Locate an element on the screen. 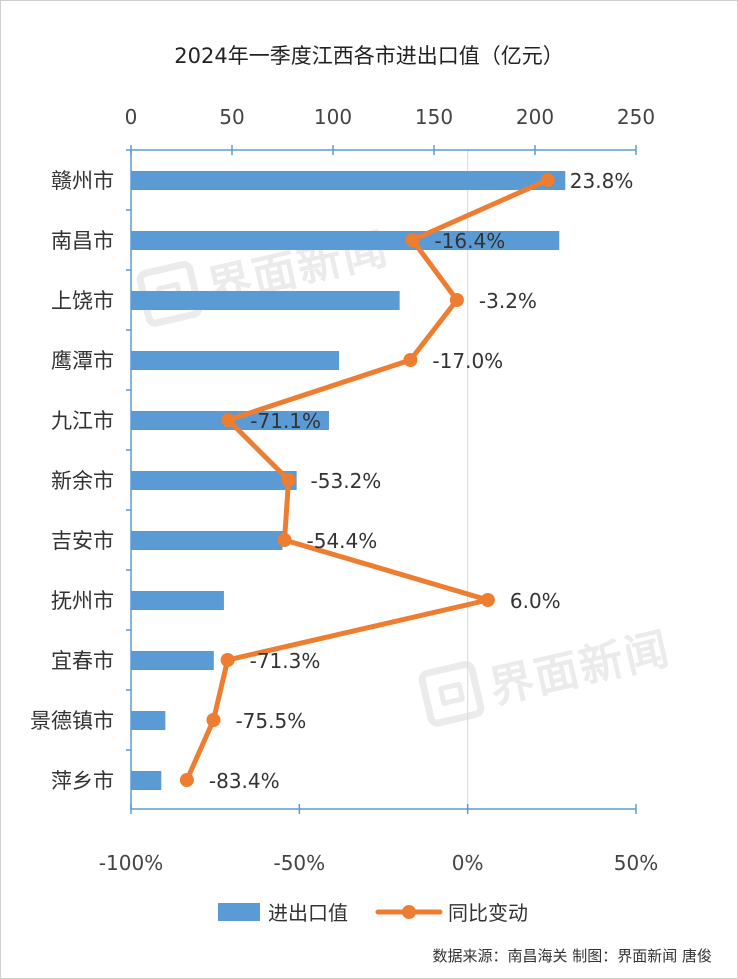 The width and height of the screenshot is (738, 979). yoy-data-label: -53.2% is located at coordinates (346, 481).